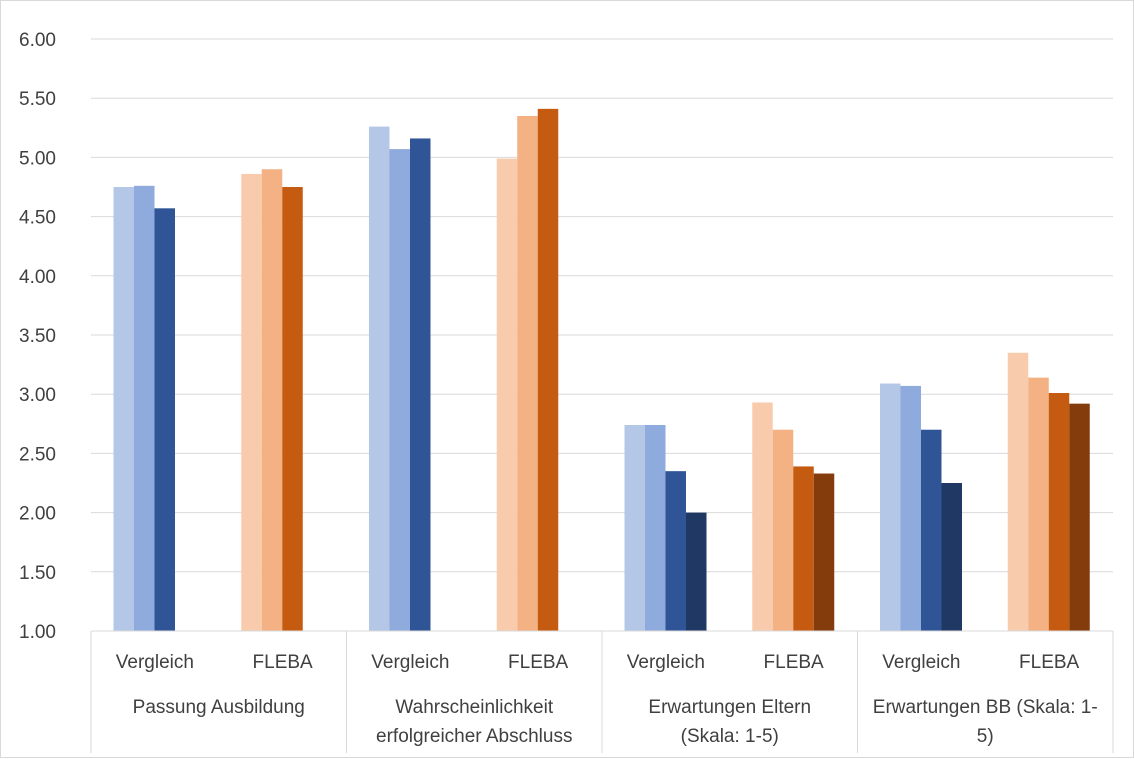  I want to click on y-tick-label: 1.50, so click(37, 573).